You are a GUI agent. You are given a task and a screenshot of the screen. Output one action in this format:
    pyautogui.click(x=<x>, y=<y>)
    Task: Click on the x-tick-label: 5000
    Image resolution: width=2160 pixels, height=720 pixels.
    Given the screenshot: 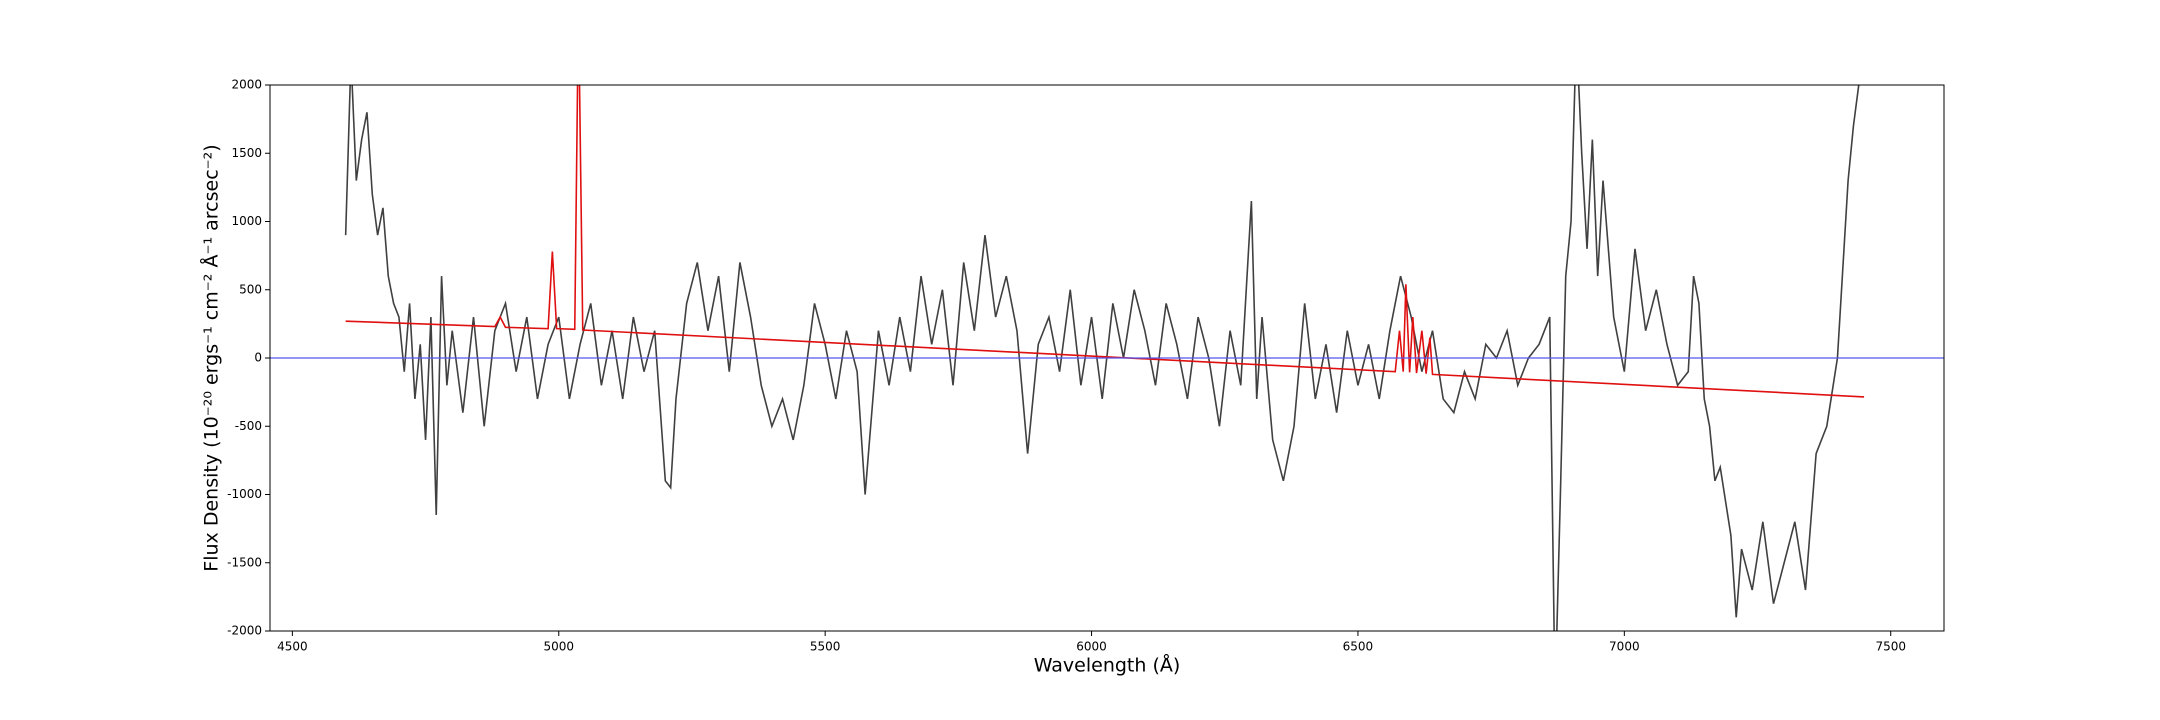 What is the action you would take?
    pyautogui.click(x=558, y=647)
    